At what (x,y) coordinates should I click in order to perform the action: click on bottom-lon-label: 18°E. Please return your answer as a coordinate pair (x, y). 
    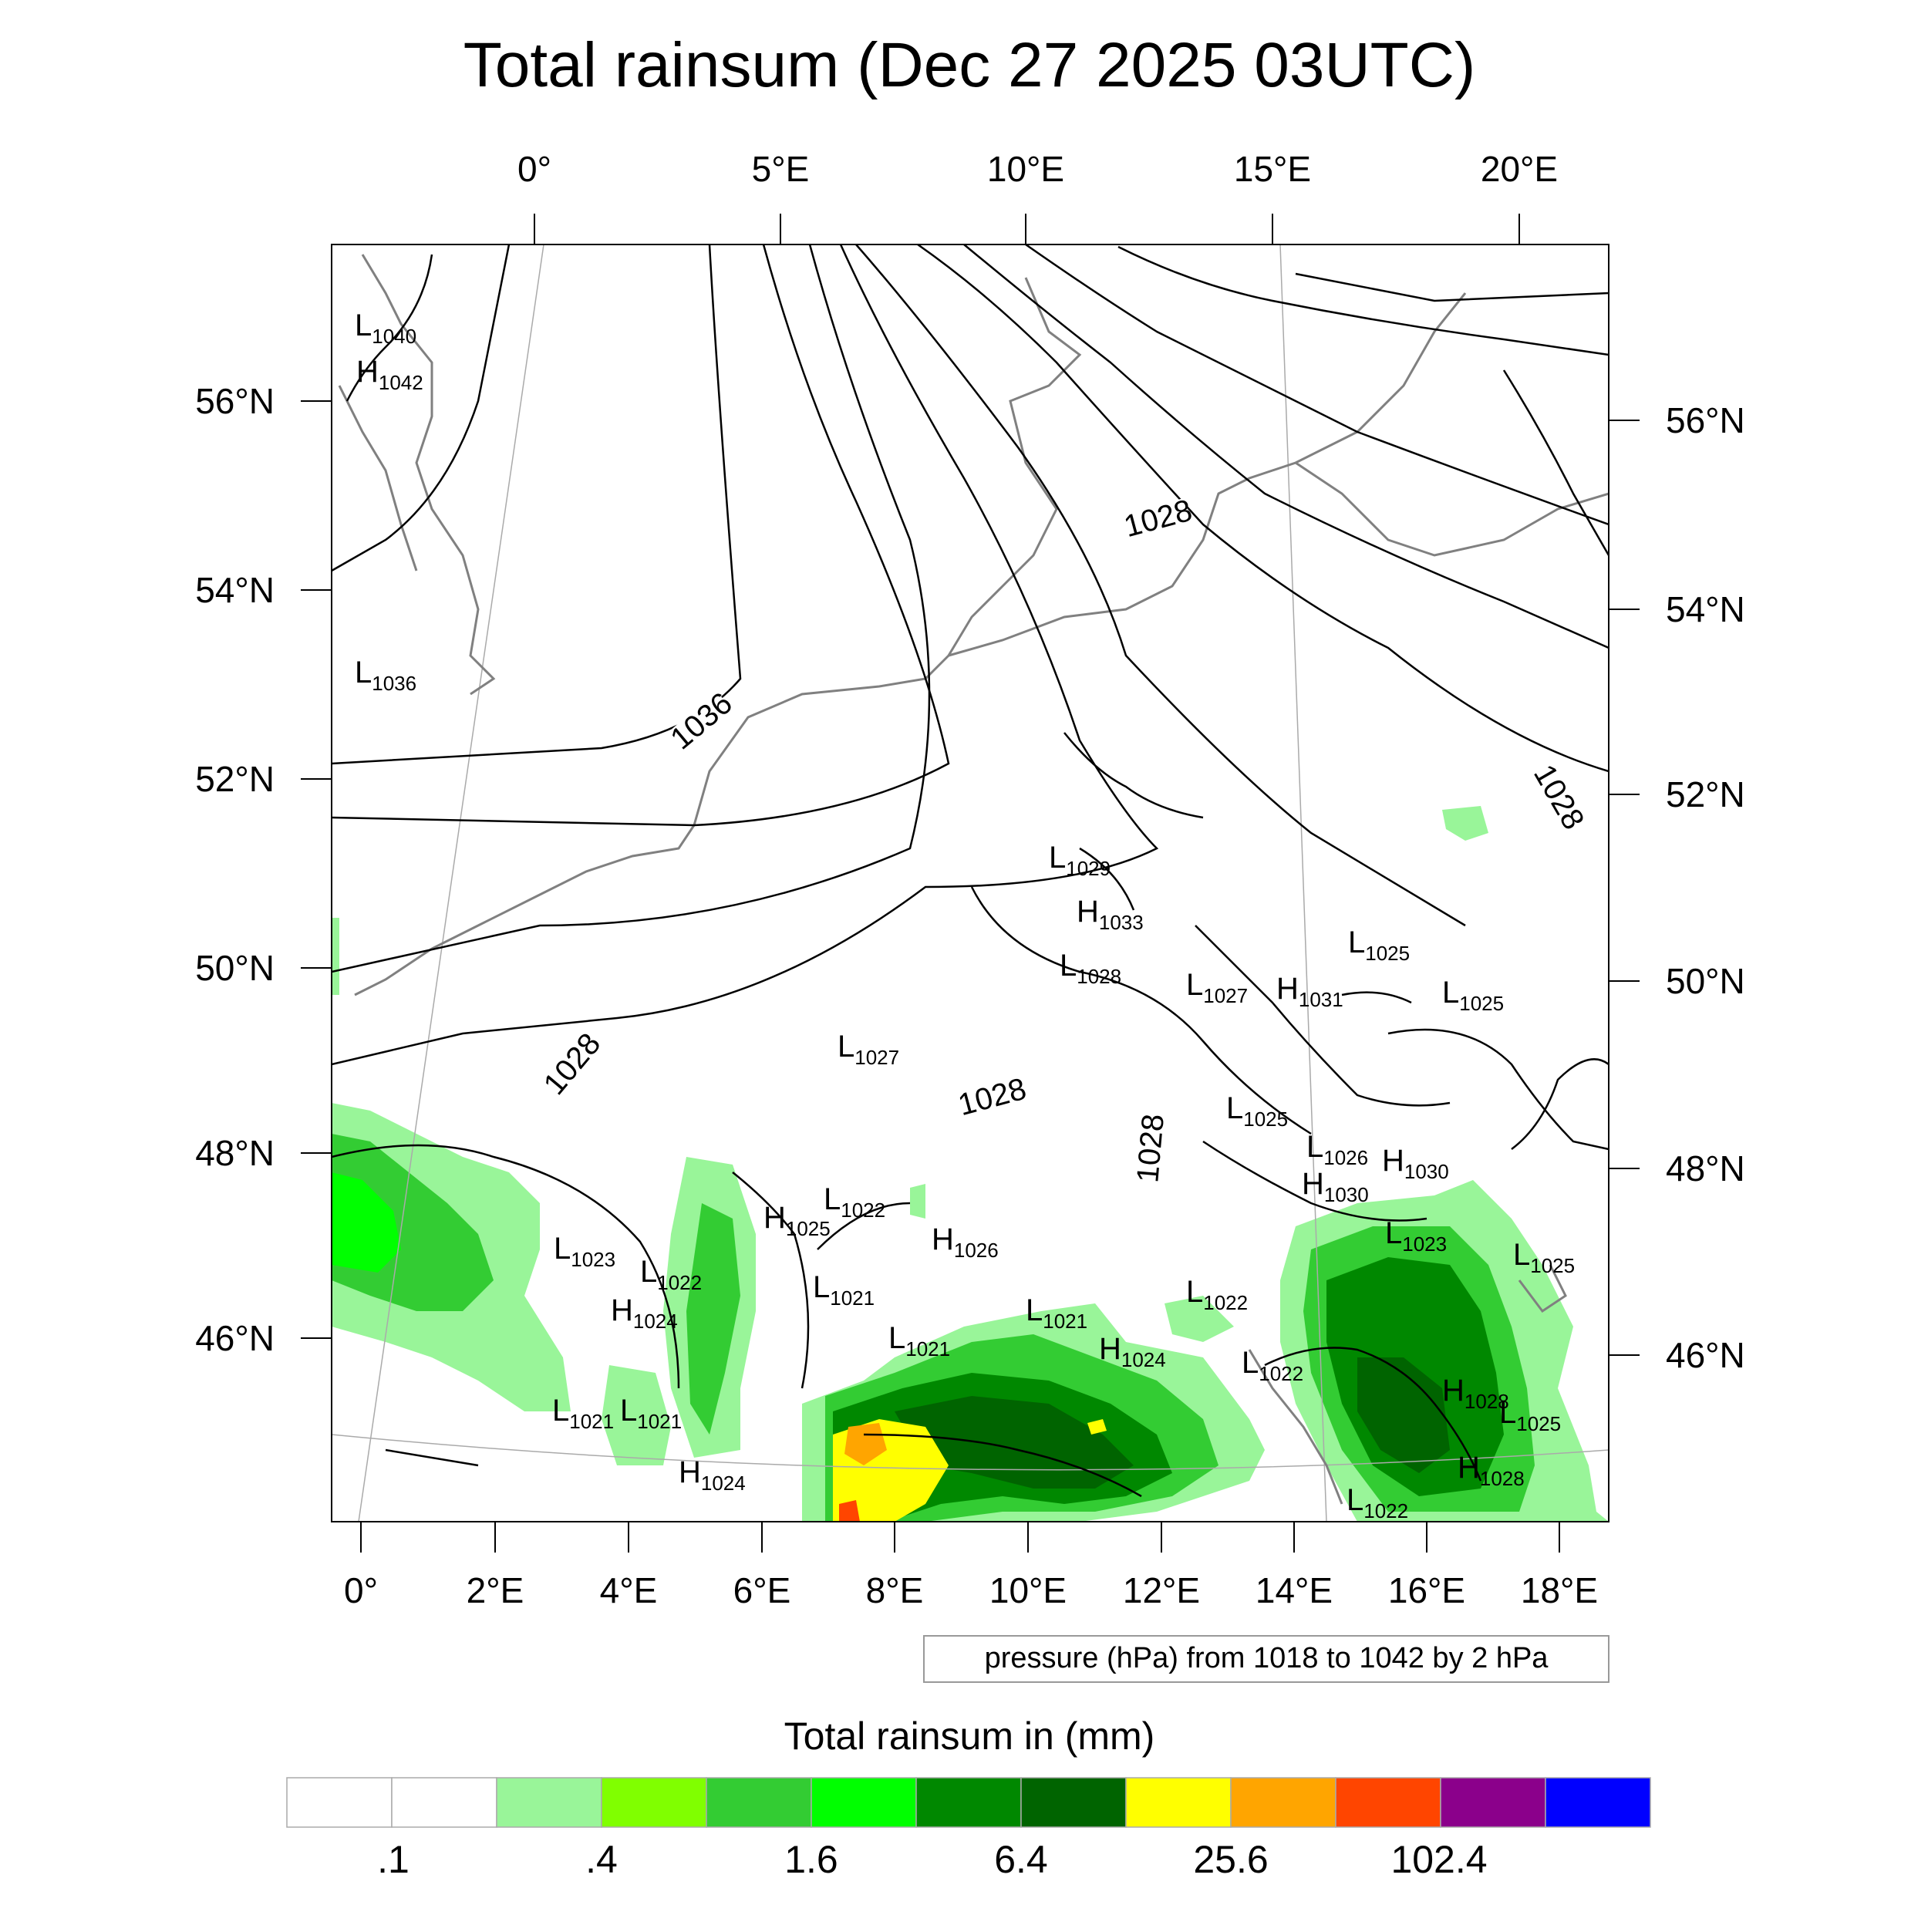
    Looking at the image, I should click on (1559, 1590).